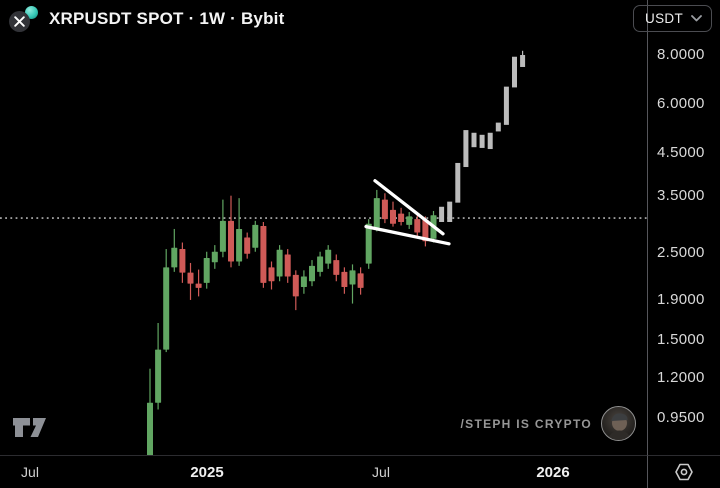 The width and height of the screenshot is (720, 488). I want to click on tradingview-logo, so click(30, 430).